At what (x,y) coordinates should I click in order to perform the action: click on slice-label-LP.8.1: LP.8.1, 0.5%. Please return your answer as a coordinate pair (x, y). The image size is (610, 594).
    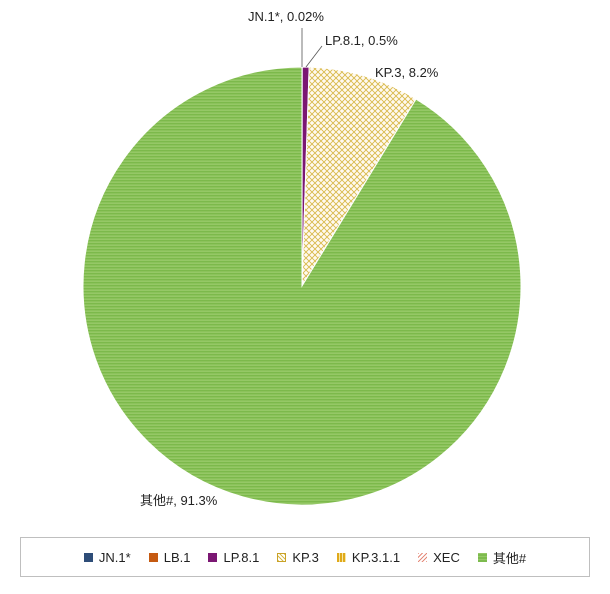
    Looking at the image, I should click on (361, 40).